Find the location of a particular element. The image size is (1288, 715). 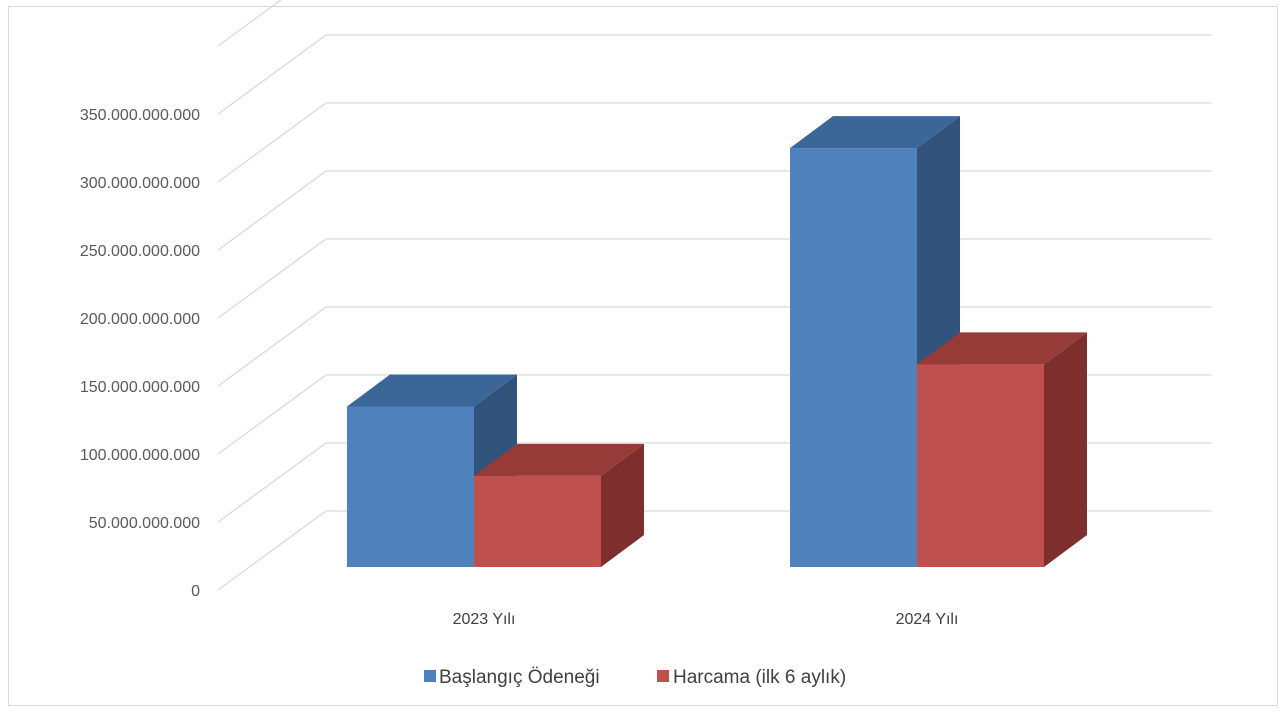

y-tick-label: 200.000.000.000 is located at coordinates (140, 319).